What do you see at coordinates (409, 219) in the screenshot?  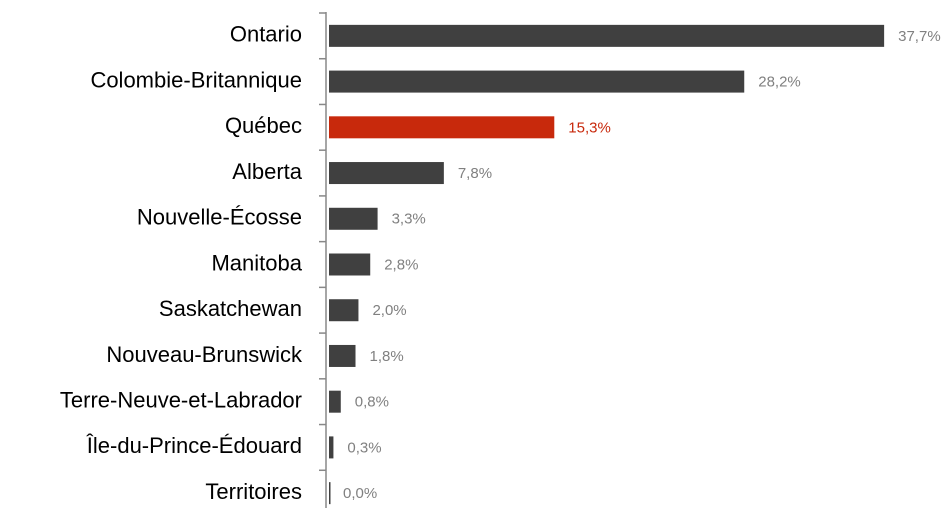 I see `value-label: 3,3%` at bounding box center [409, 219].